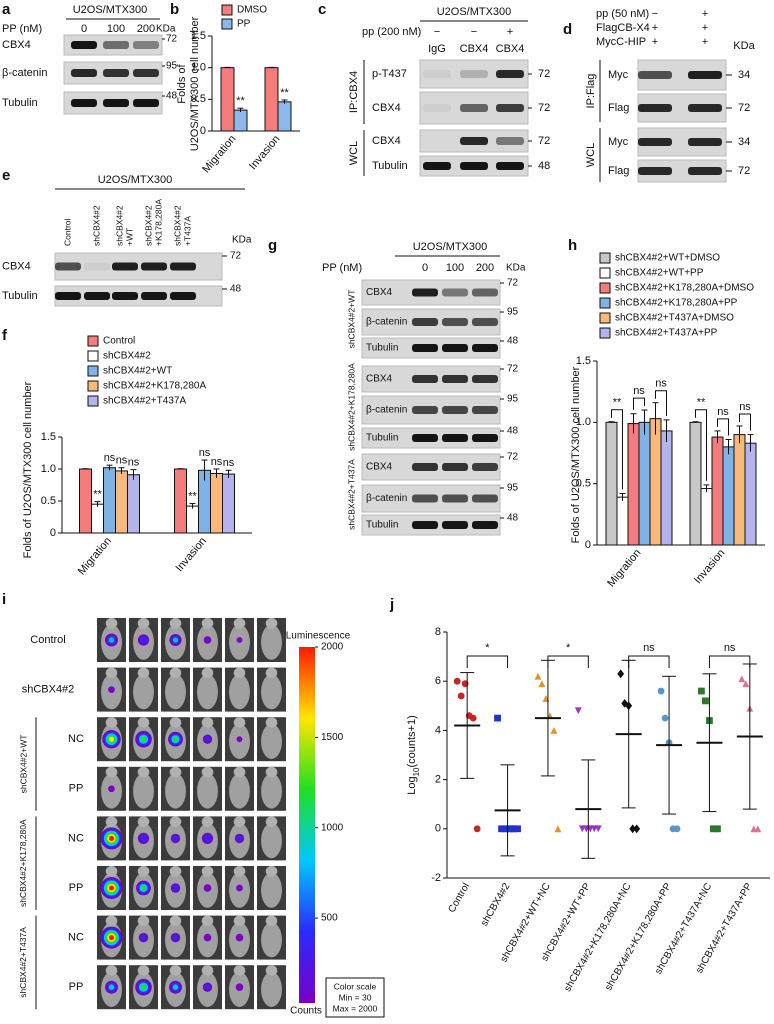 The width and height of the screenshot is (774, 1024). Describe the element at coordinates (355, 986) in the screenshot. I see `scale-title: Color scale` at that location.